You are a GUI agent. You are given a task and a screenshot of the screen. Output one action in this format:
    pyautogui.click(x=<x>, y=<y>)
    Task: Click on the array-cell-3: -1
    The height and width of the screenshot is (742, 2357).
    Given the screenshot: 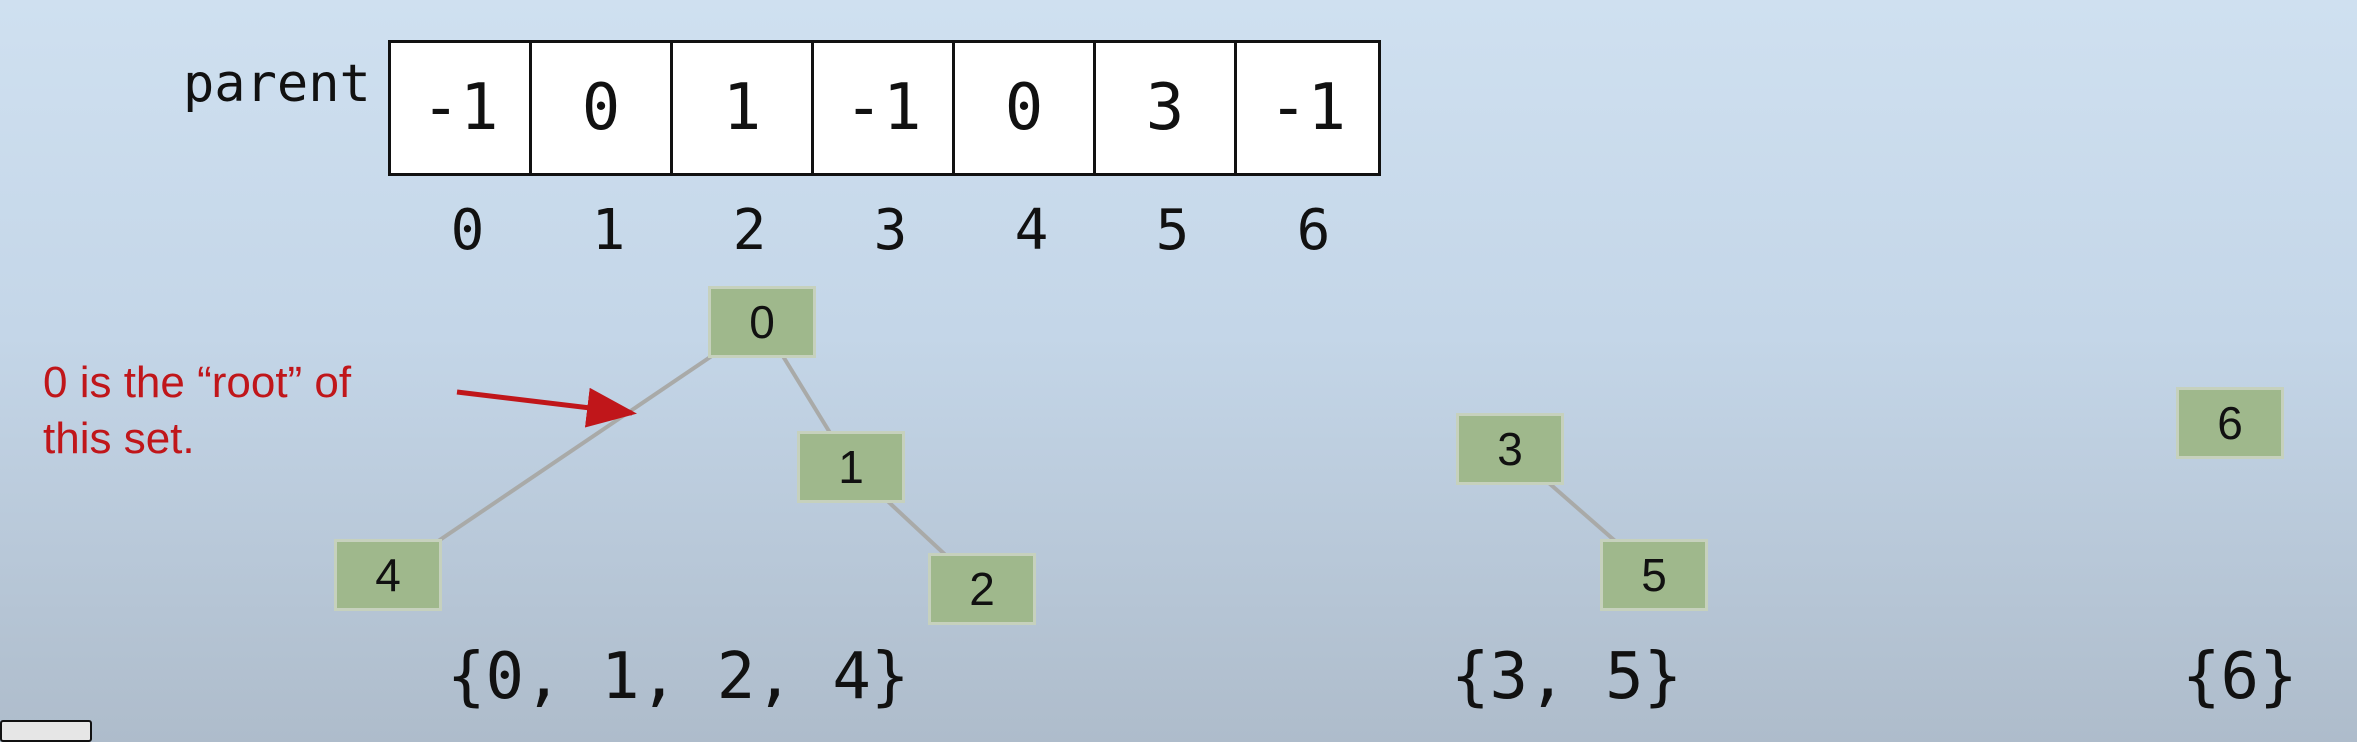 What is the action you would take?
    pyautogui.click(x=884, y=108)
    